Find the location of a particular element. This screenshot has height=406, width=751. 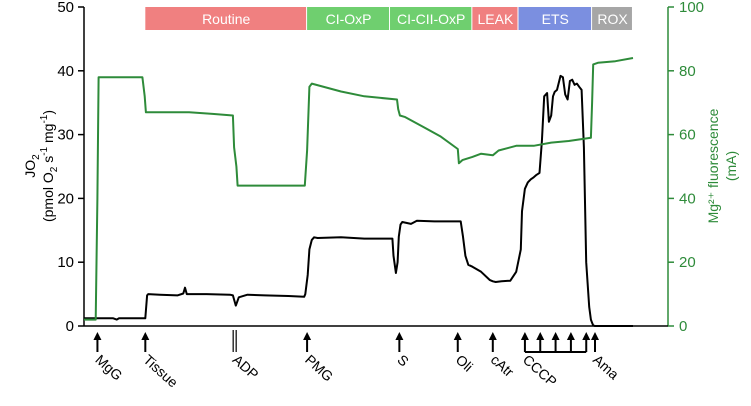

phase-label: CI-OxP is located at coordinates (349, 19).